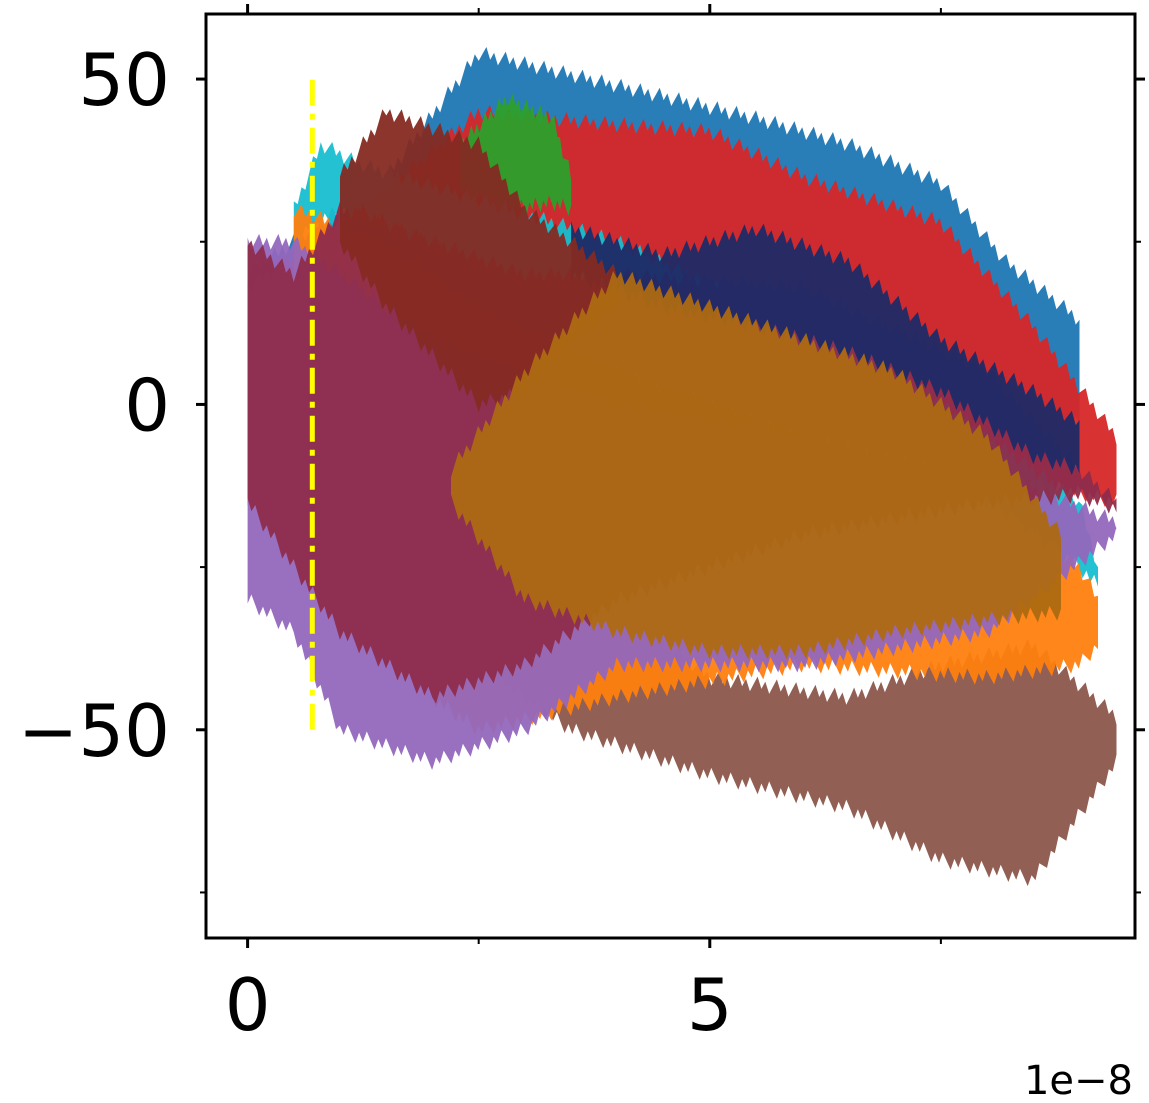 This screenshot has height=1103, width=1149. I want to click on y-tick-label: −50, so click(94, 731).